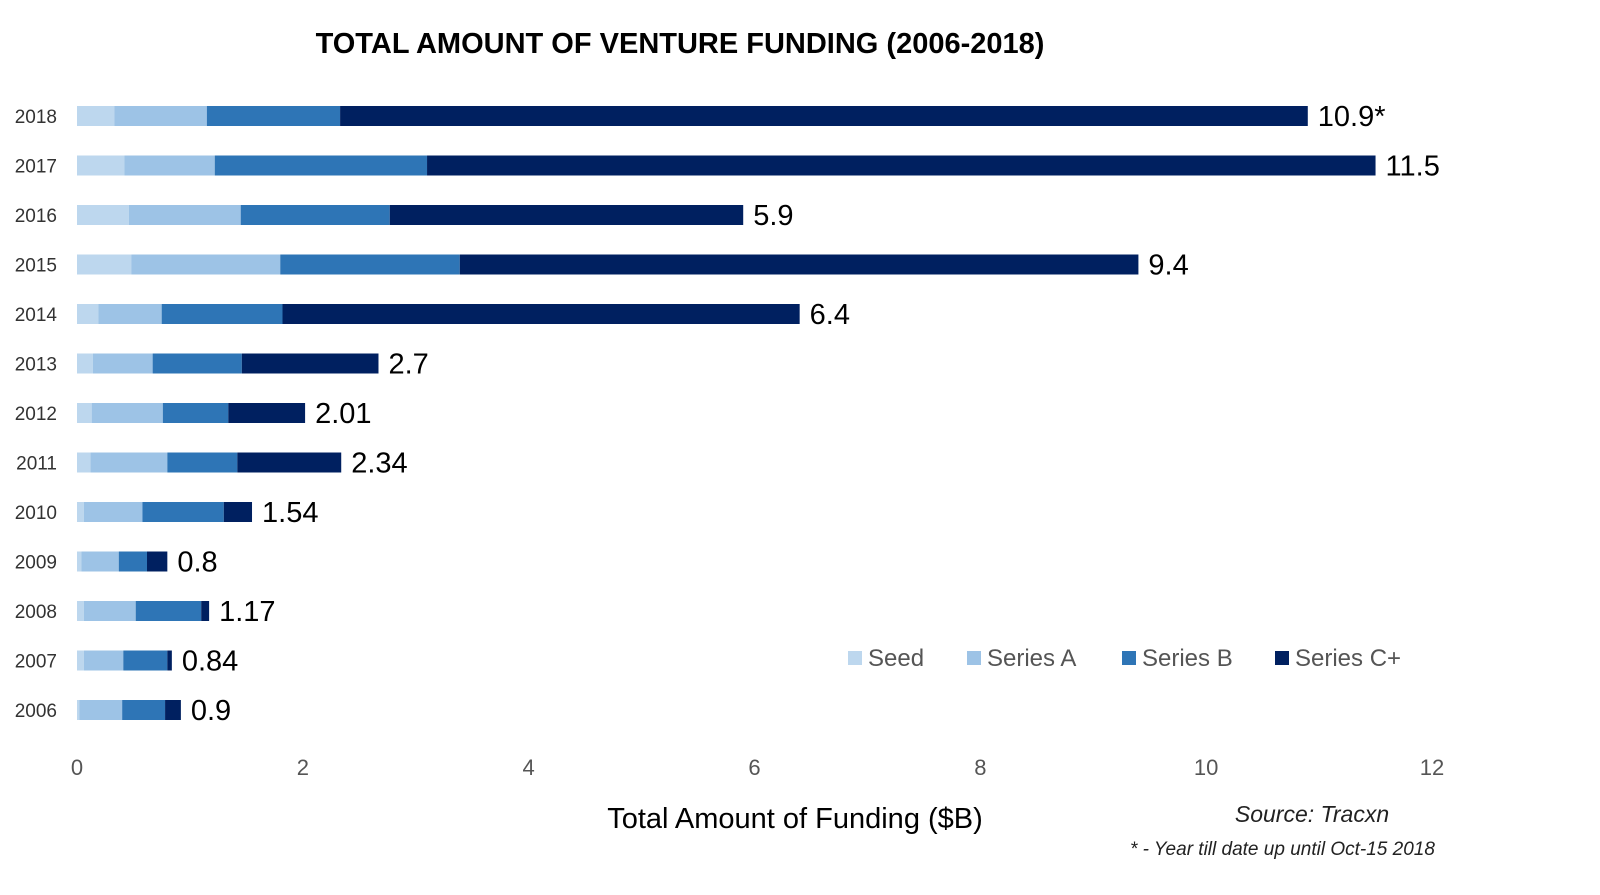  Describe the element at coordinates (529, 767) in the screenshot. I see `x-tick-4: 4` at that location.